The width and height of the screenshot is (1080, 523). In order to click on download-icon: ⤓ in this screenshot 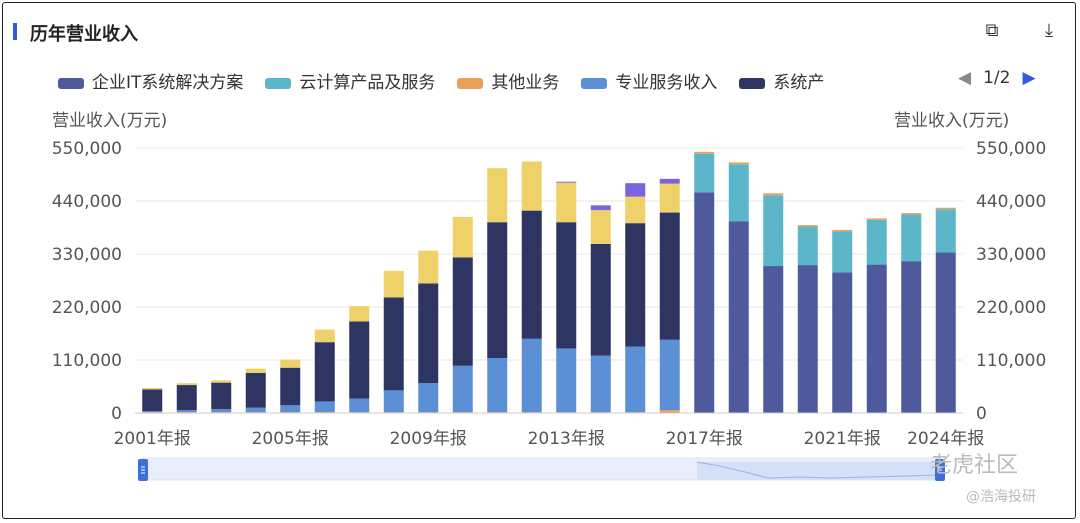, I will do `click(1049, 30)`.